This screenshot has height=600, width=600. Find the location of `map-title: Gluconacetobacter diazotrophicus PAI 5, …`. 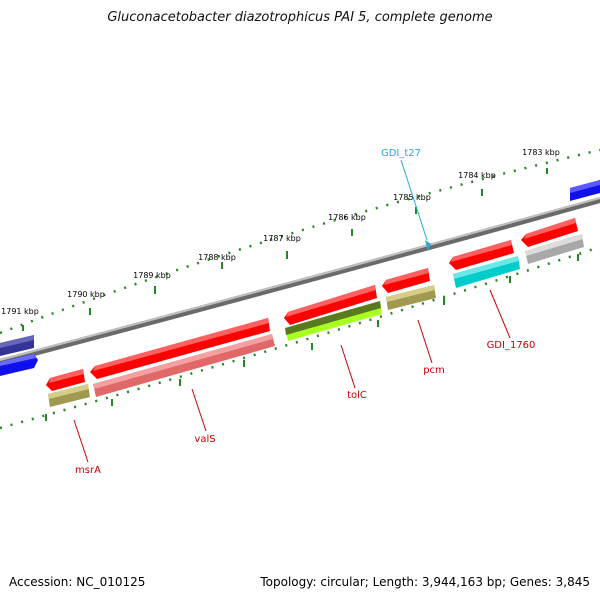

map-title: Gluconacetobacter diazotrophicus PAI 5, … is located at coordinates (300, 17).